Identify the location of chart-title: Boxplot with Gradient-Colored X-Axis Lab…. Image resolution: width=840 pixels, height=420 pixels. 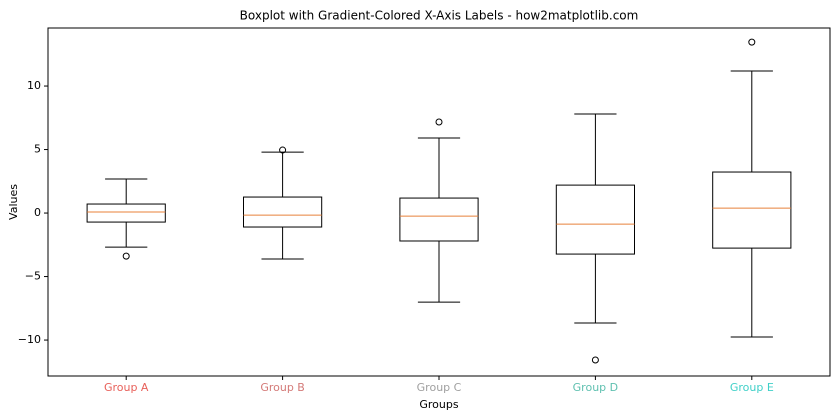
(439, 16).